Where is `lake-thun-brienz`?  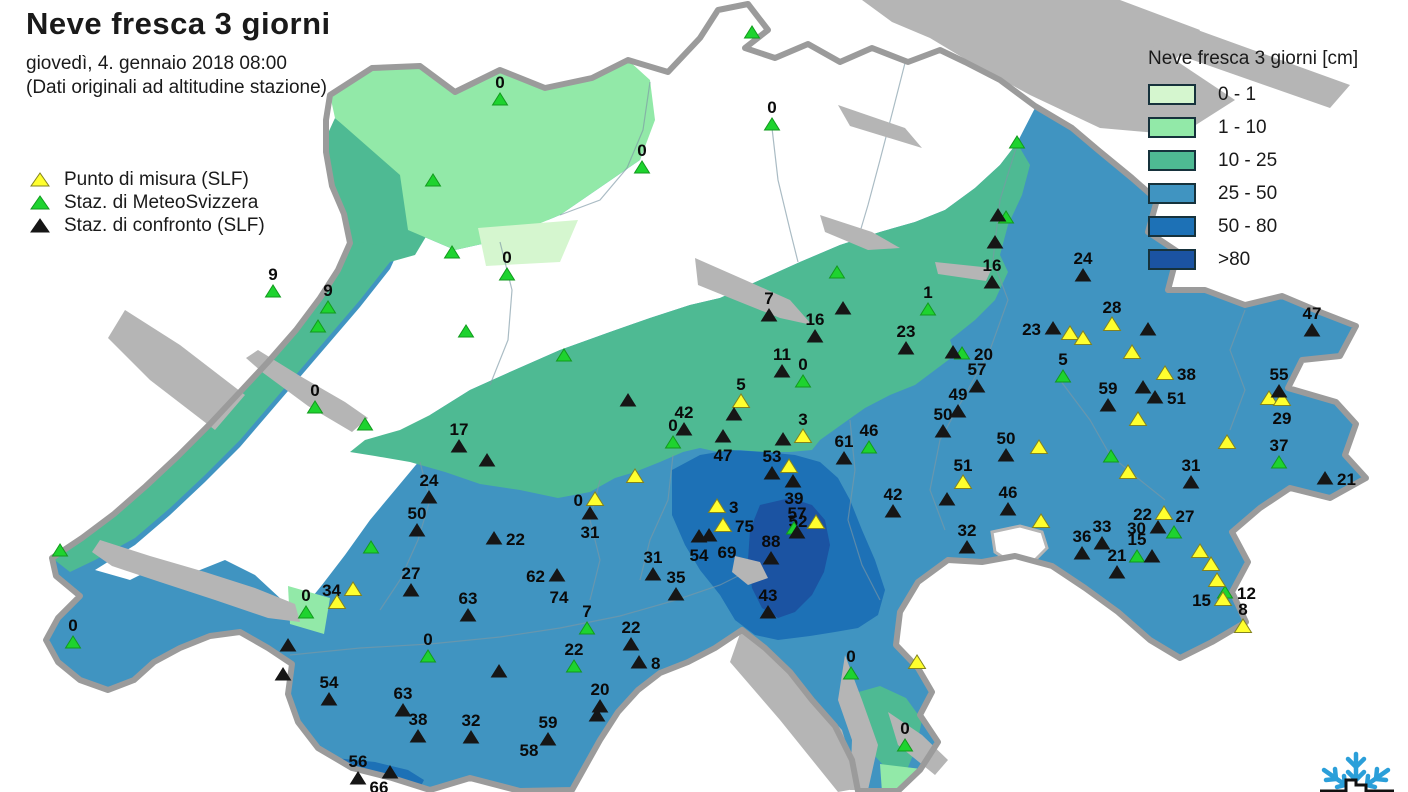
lake-thun-brienz is located at coordinates (753, 291).